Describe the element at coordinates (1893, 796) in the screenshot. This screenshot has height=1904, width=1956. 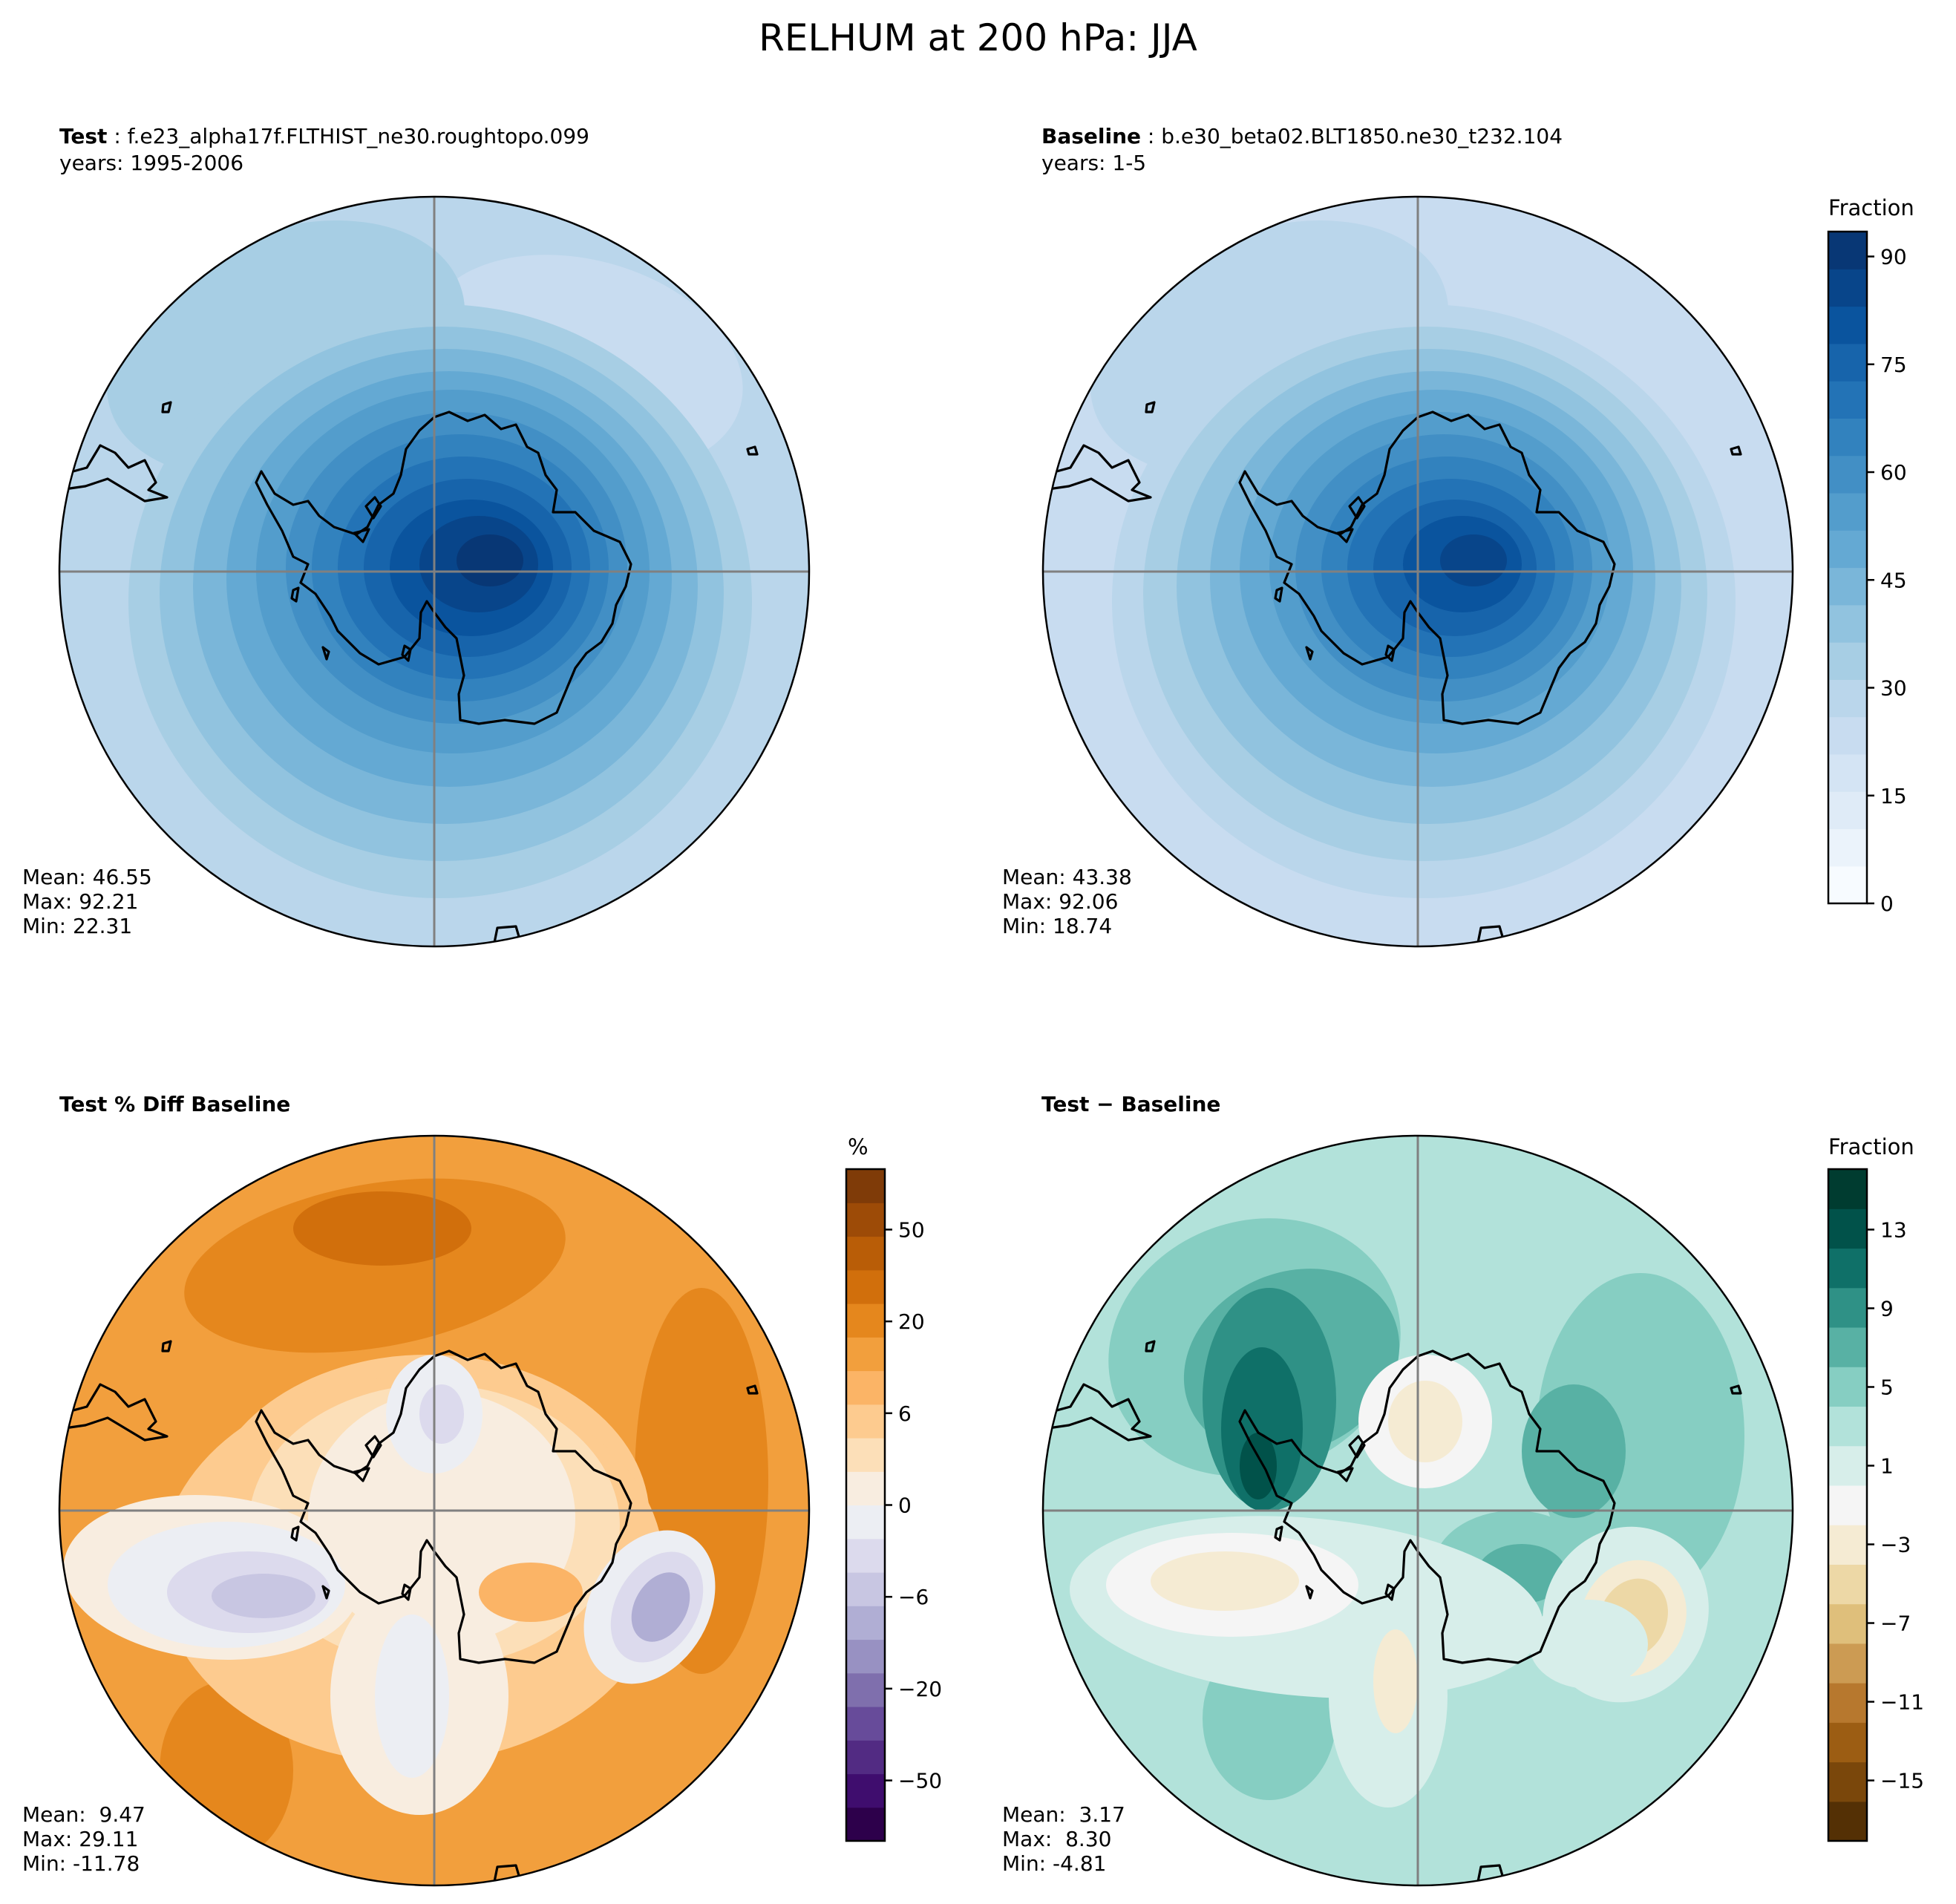
I see `fields-tick-label-1: 15` at that location.